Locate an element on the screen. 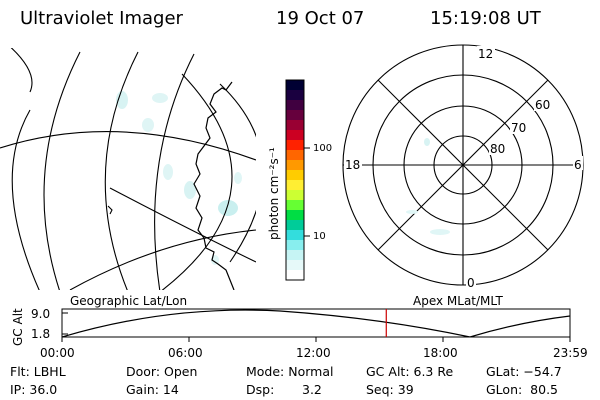 Image resolution: width=600 pixels, height=400 pixels. lat-80-label: 80 is located at coordinates (497, 149).